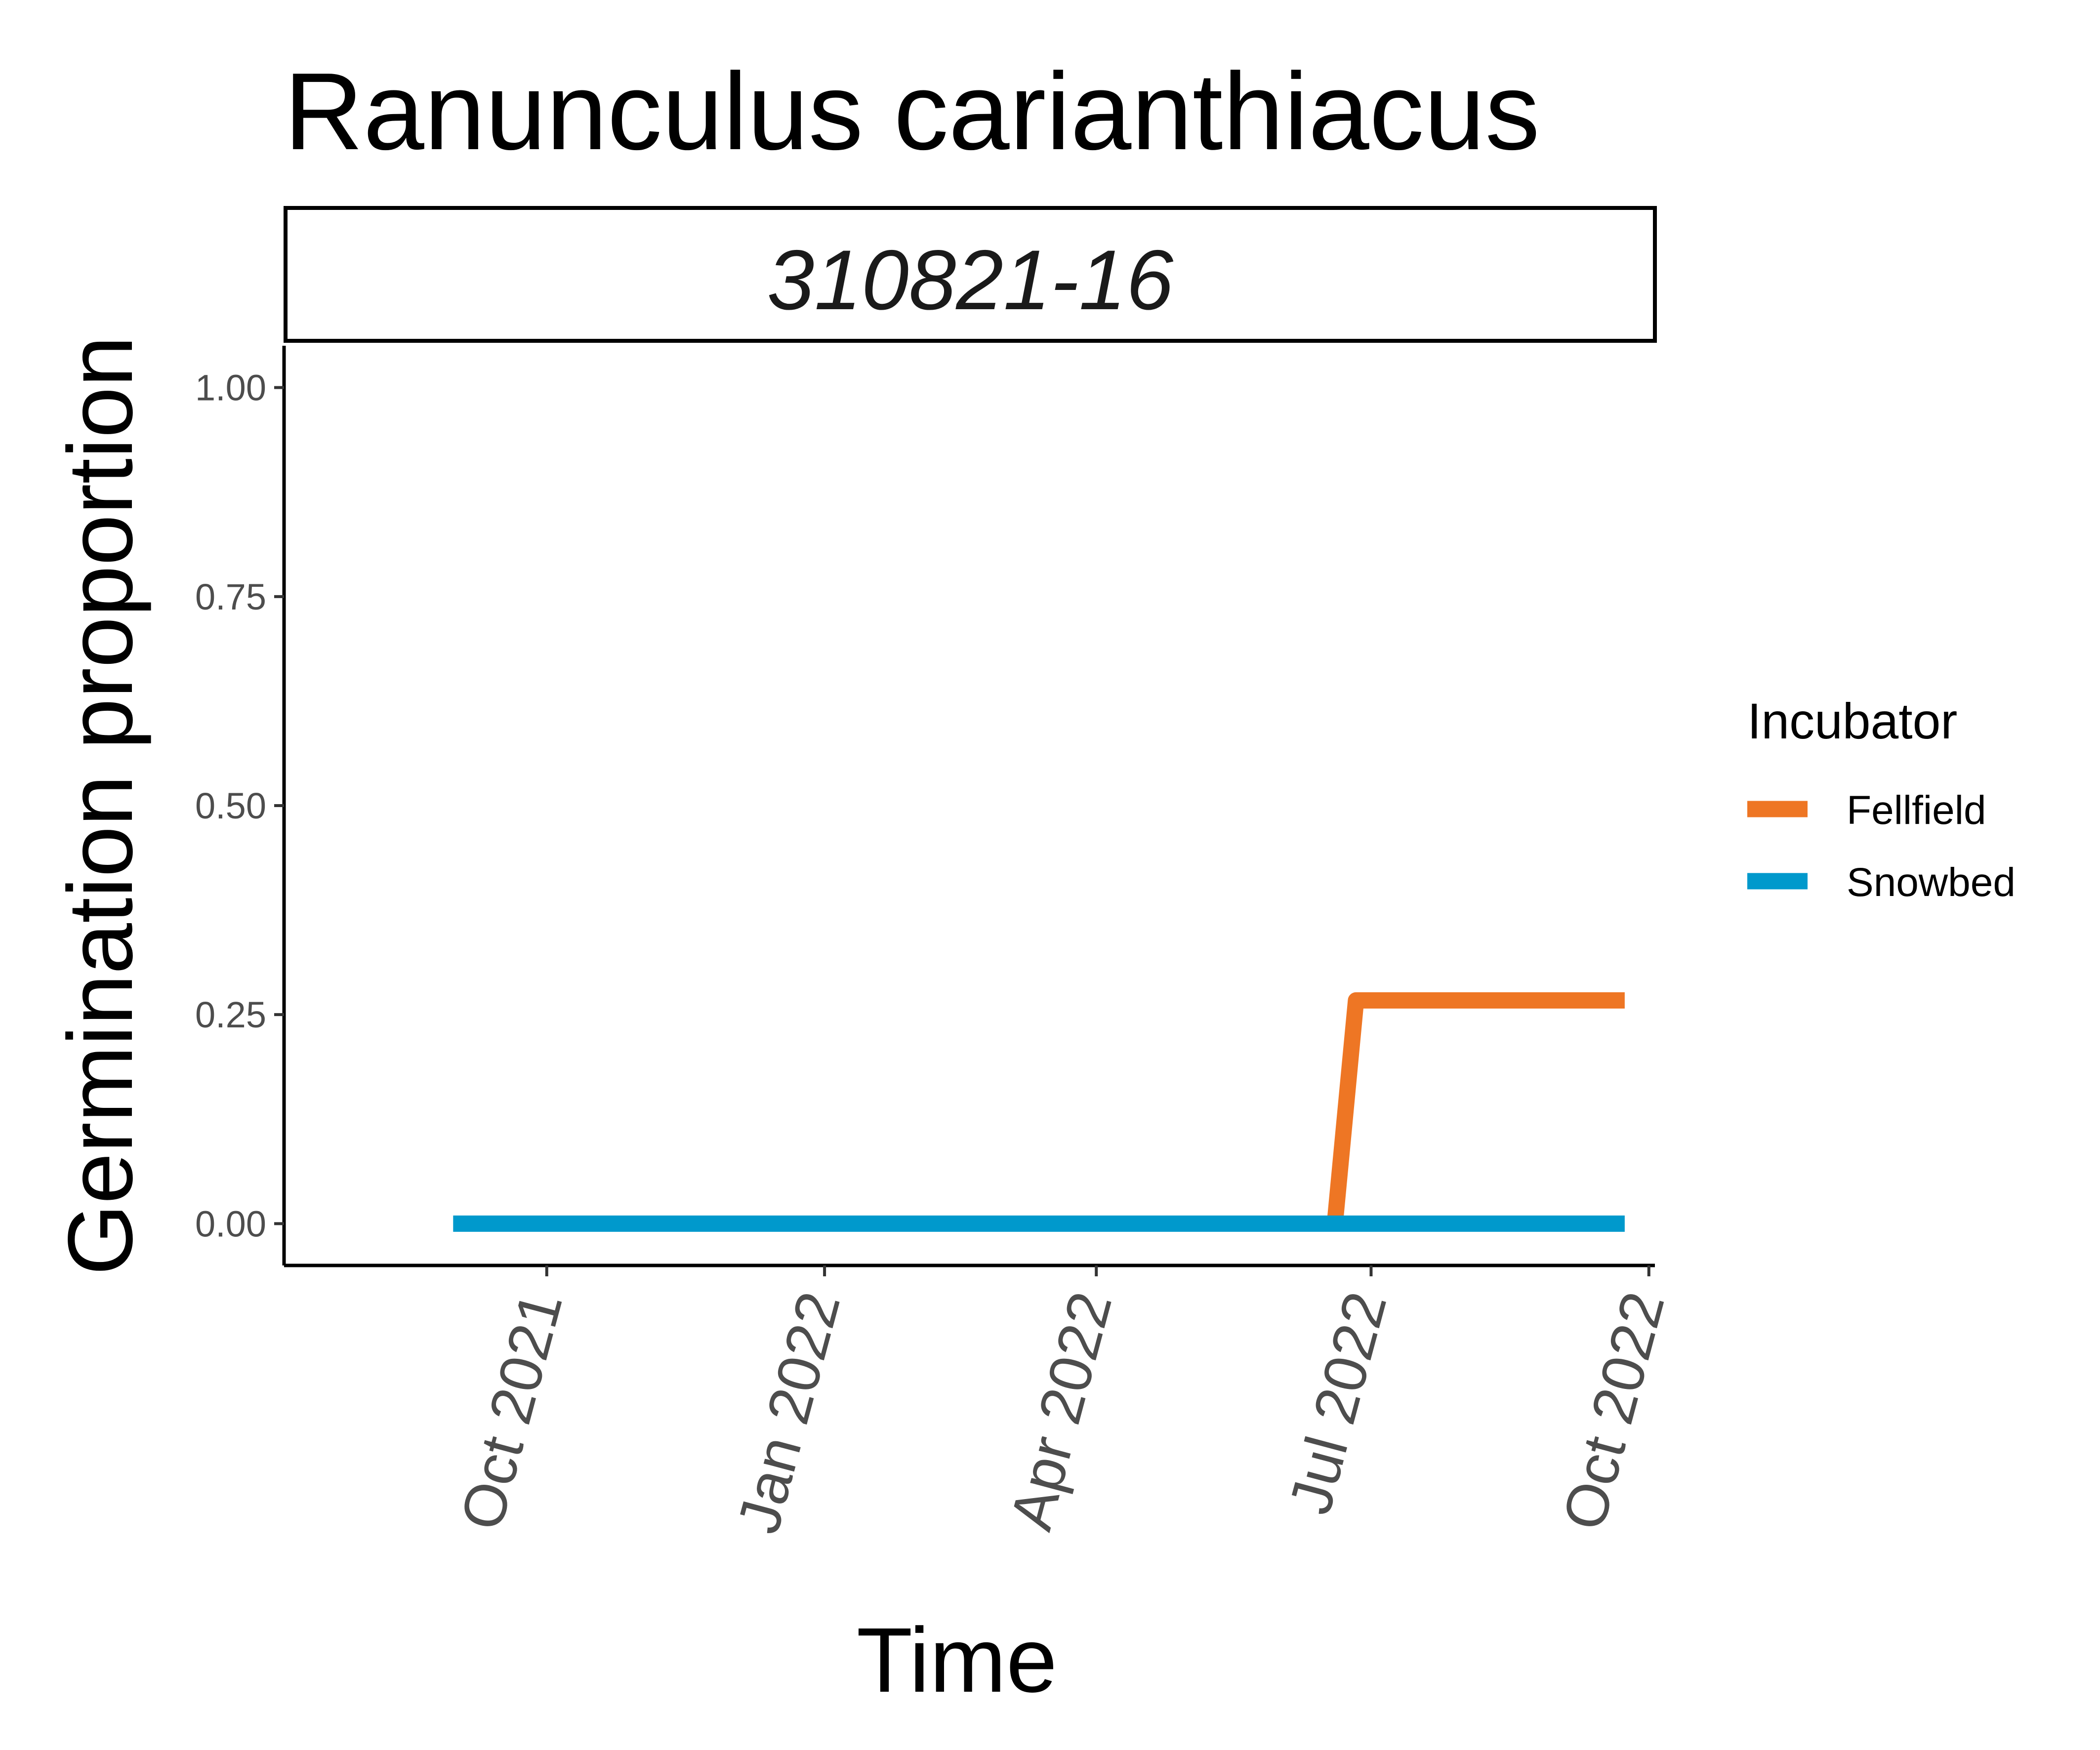  Describe the element at coordinates (1882, 846) in the screenshot. I see `legend-items: Fellfield Snowbed` at that location.